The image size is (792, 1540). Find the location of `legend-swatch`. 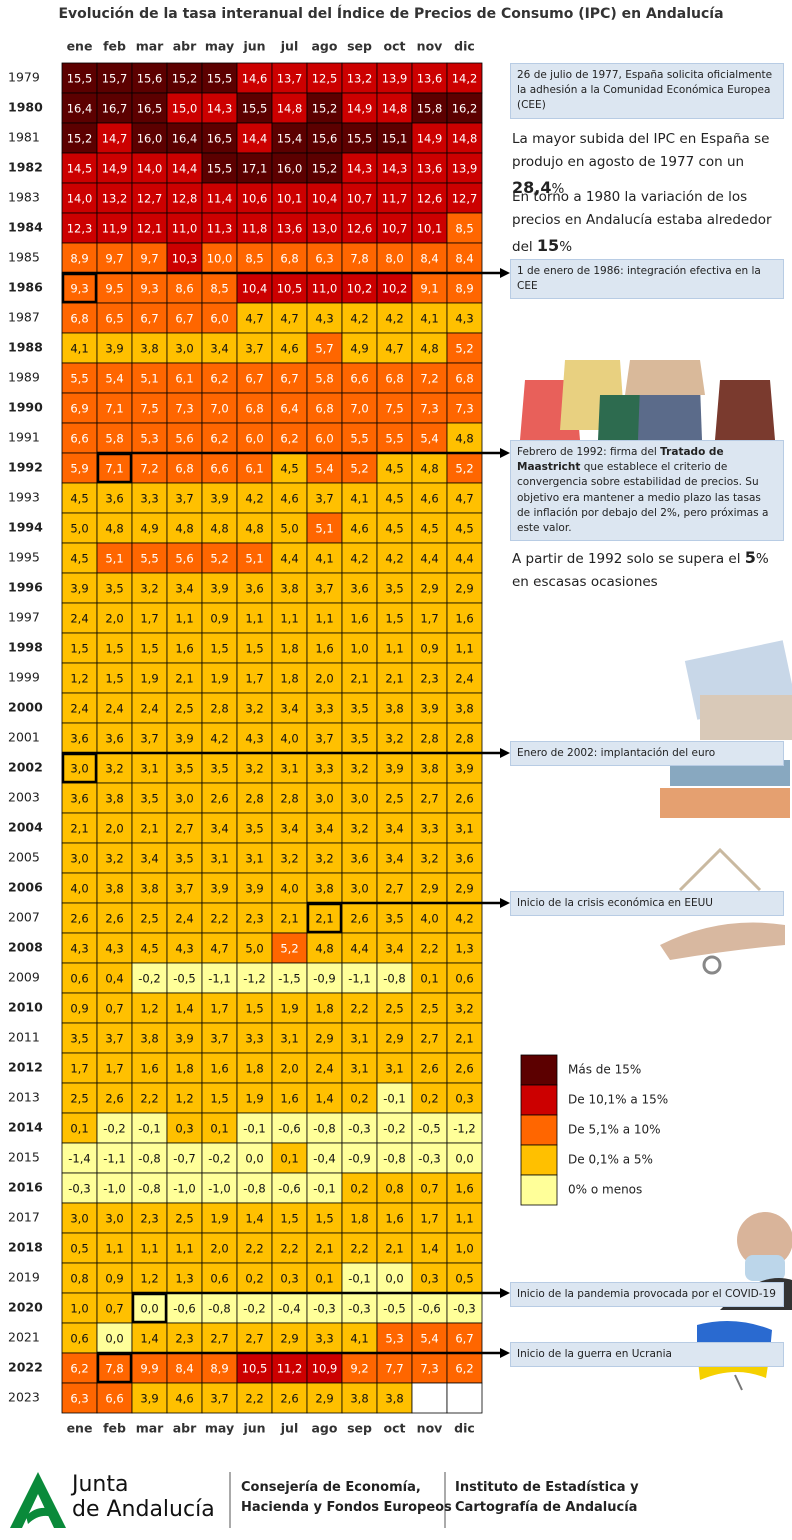

legend-swatch is located at coordinates (539, 1100).